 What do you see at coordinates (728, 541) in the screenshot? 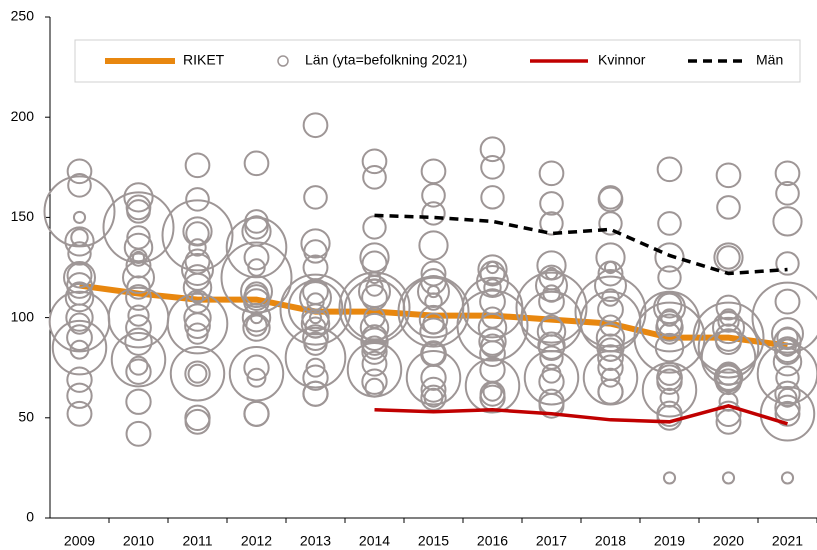
I see `x-tick-label: 2020` at bounding box center [728, 541].